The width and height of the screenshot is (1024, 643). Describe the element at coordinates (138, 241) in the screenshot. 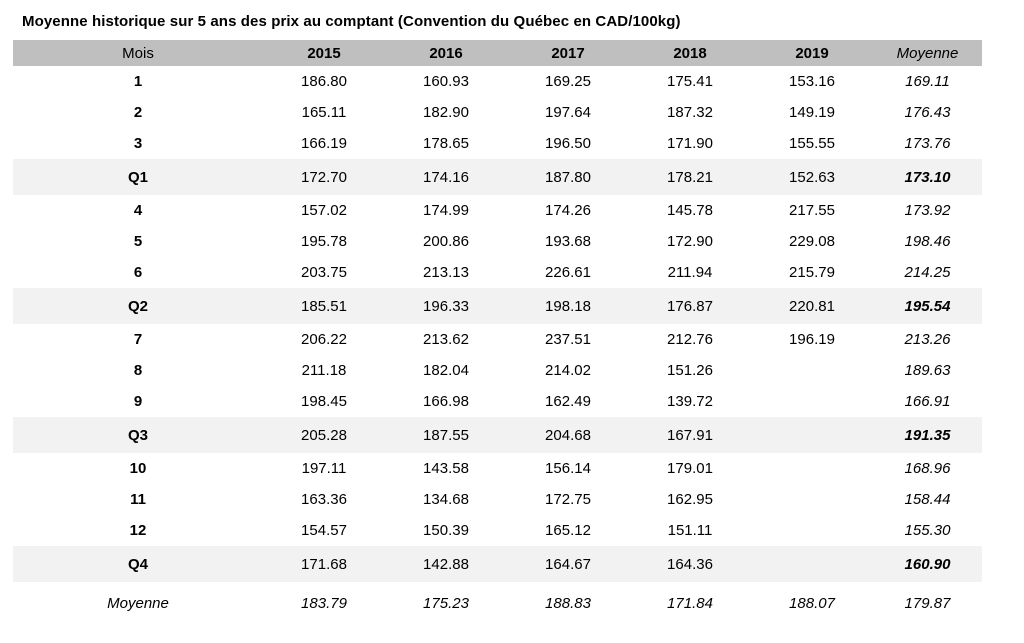

I see `row-label: 5` at that location.